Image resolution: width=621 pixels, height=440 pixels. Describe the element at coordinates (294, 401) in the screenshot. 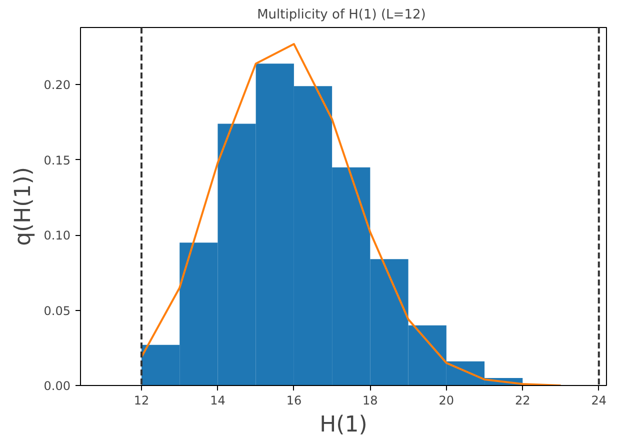

I see `x-tick-label: 16` at that location.